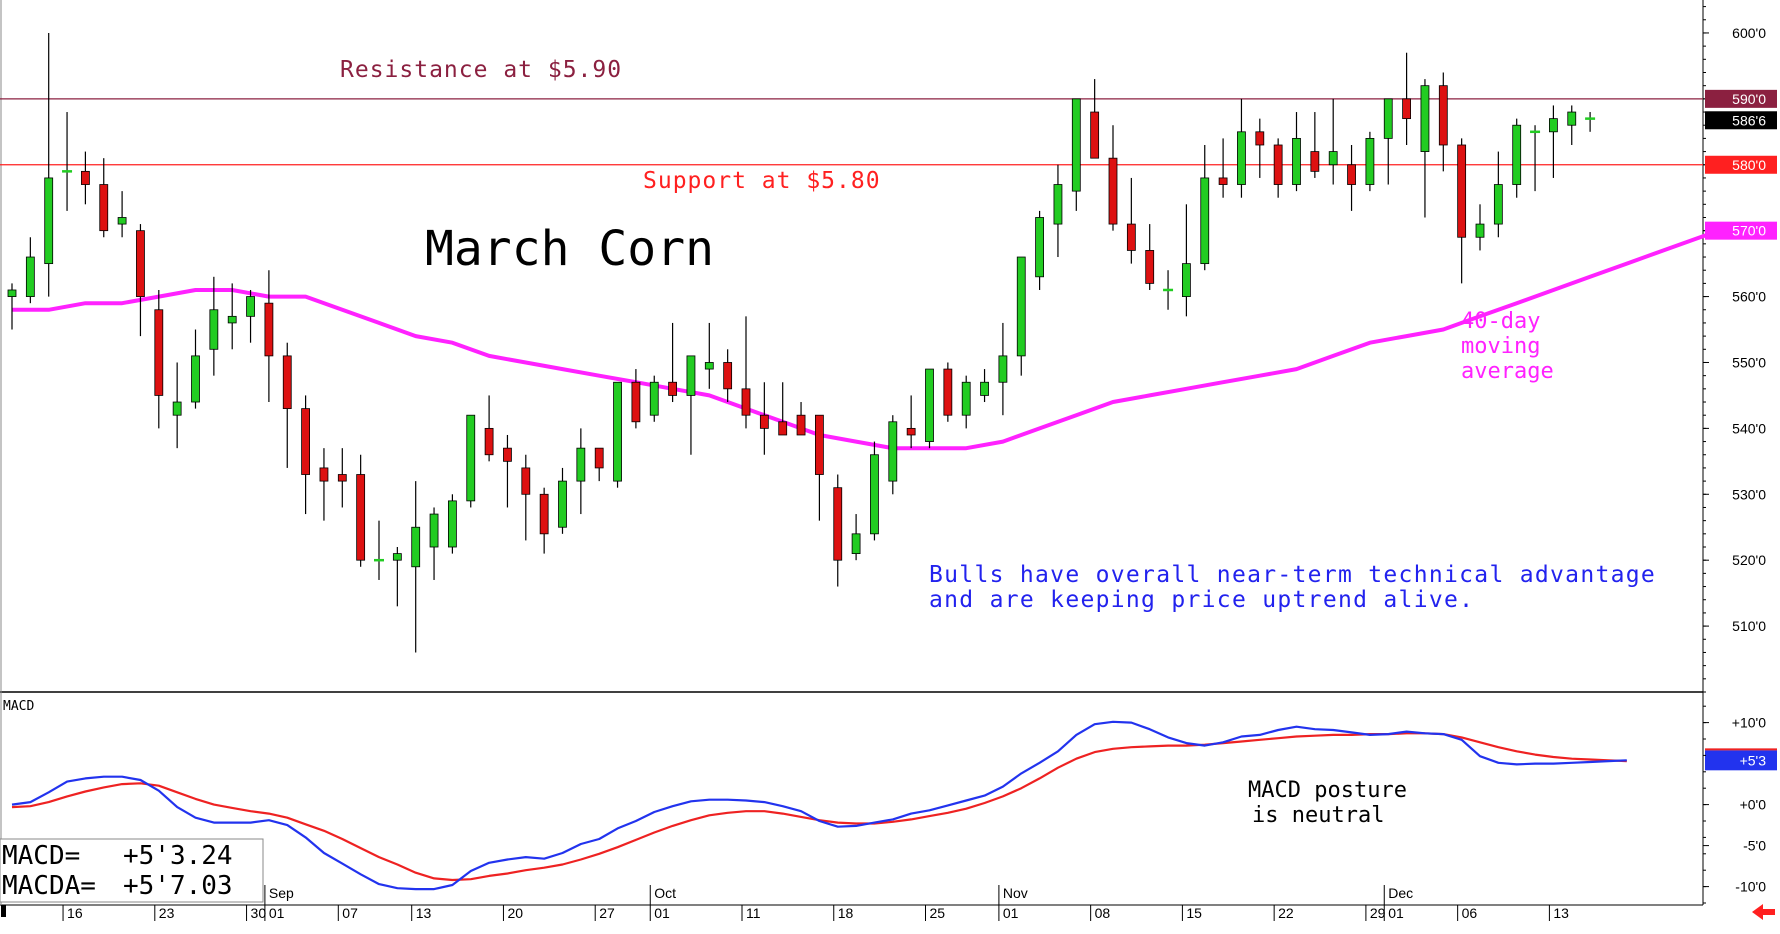  I want to click on date-tick-label: 23, so click(167, 913).